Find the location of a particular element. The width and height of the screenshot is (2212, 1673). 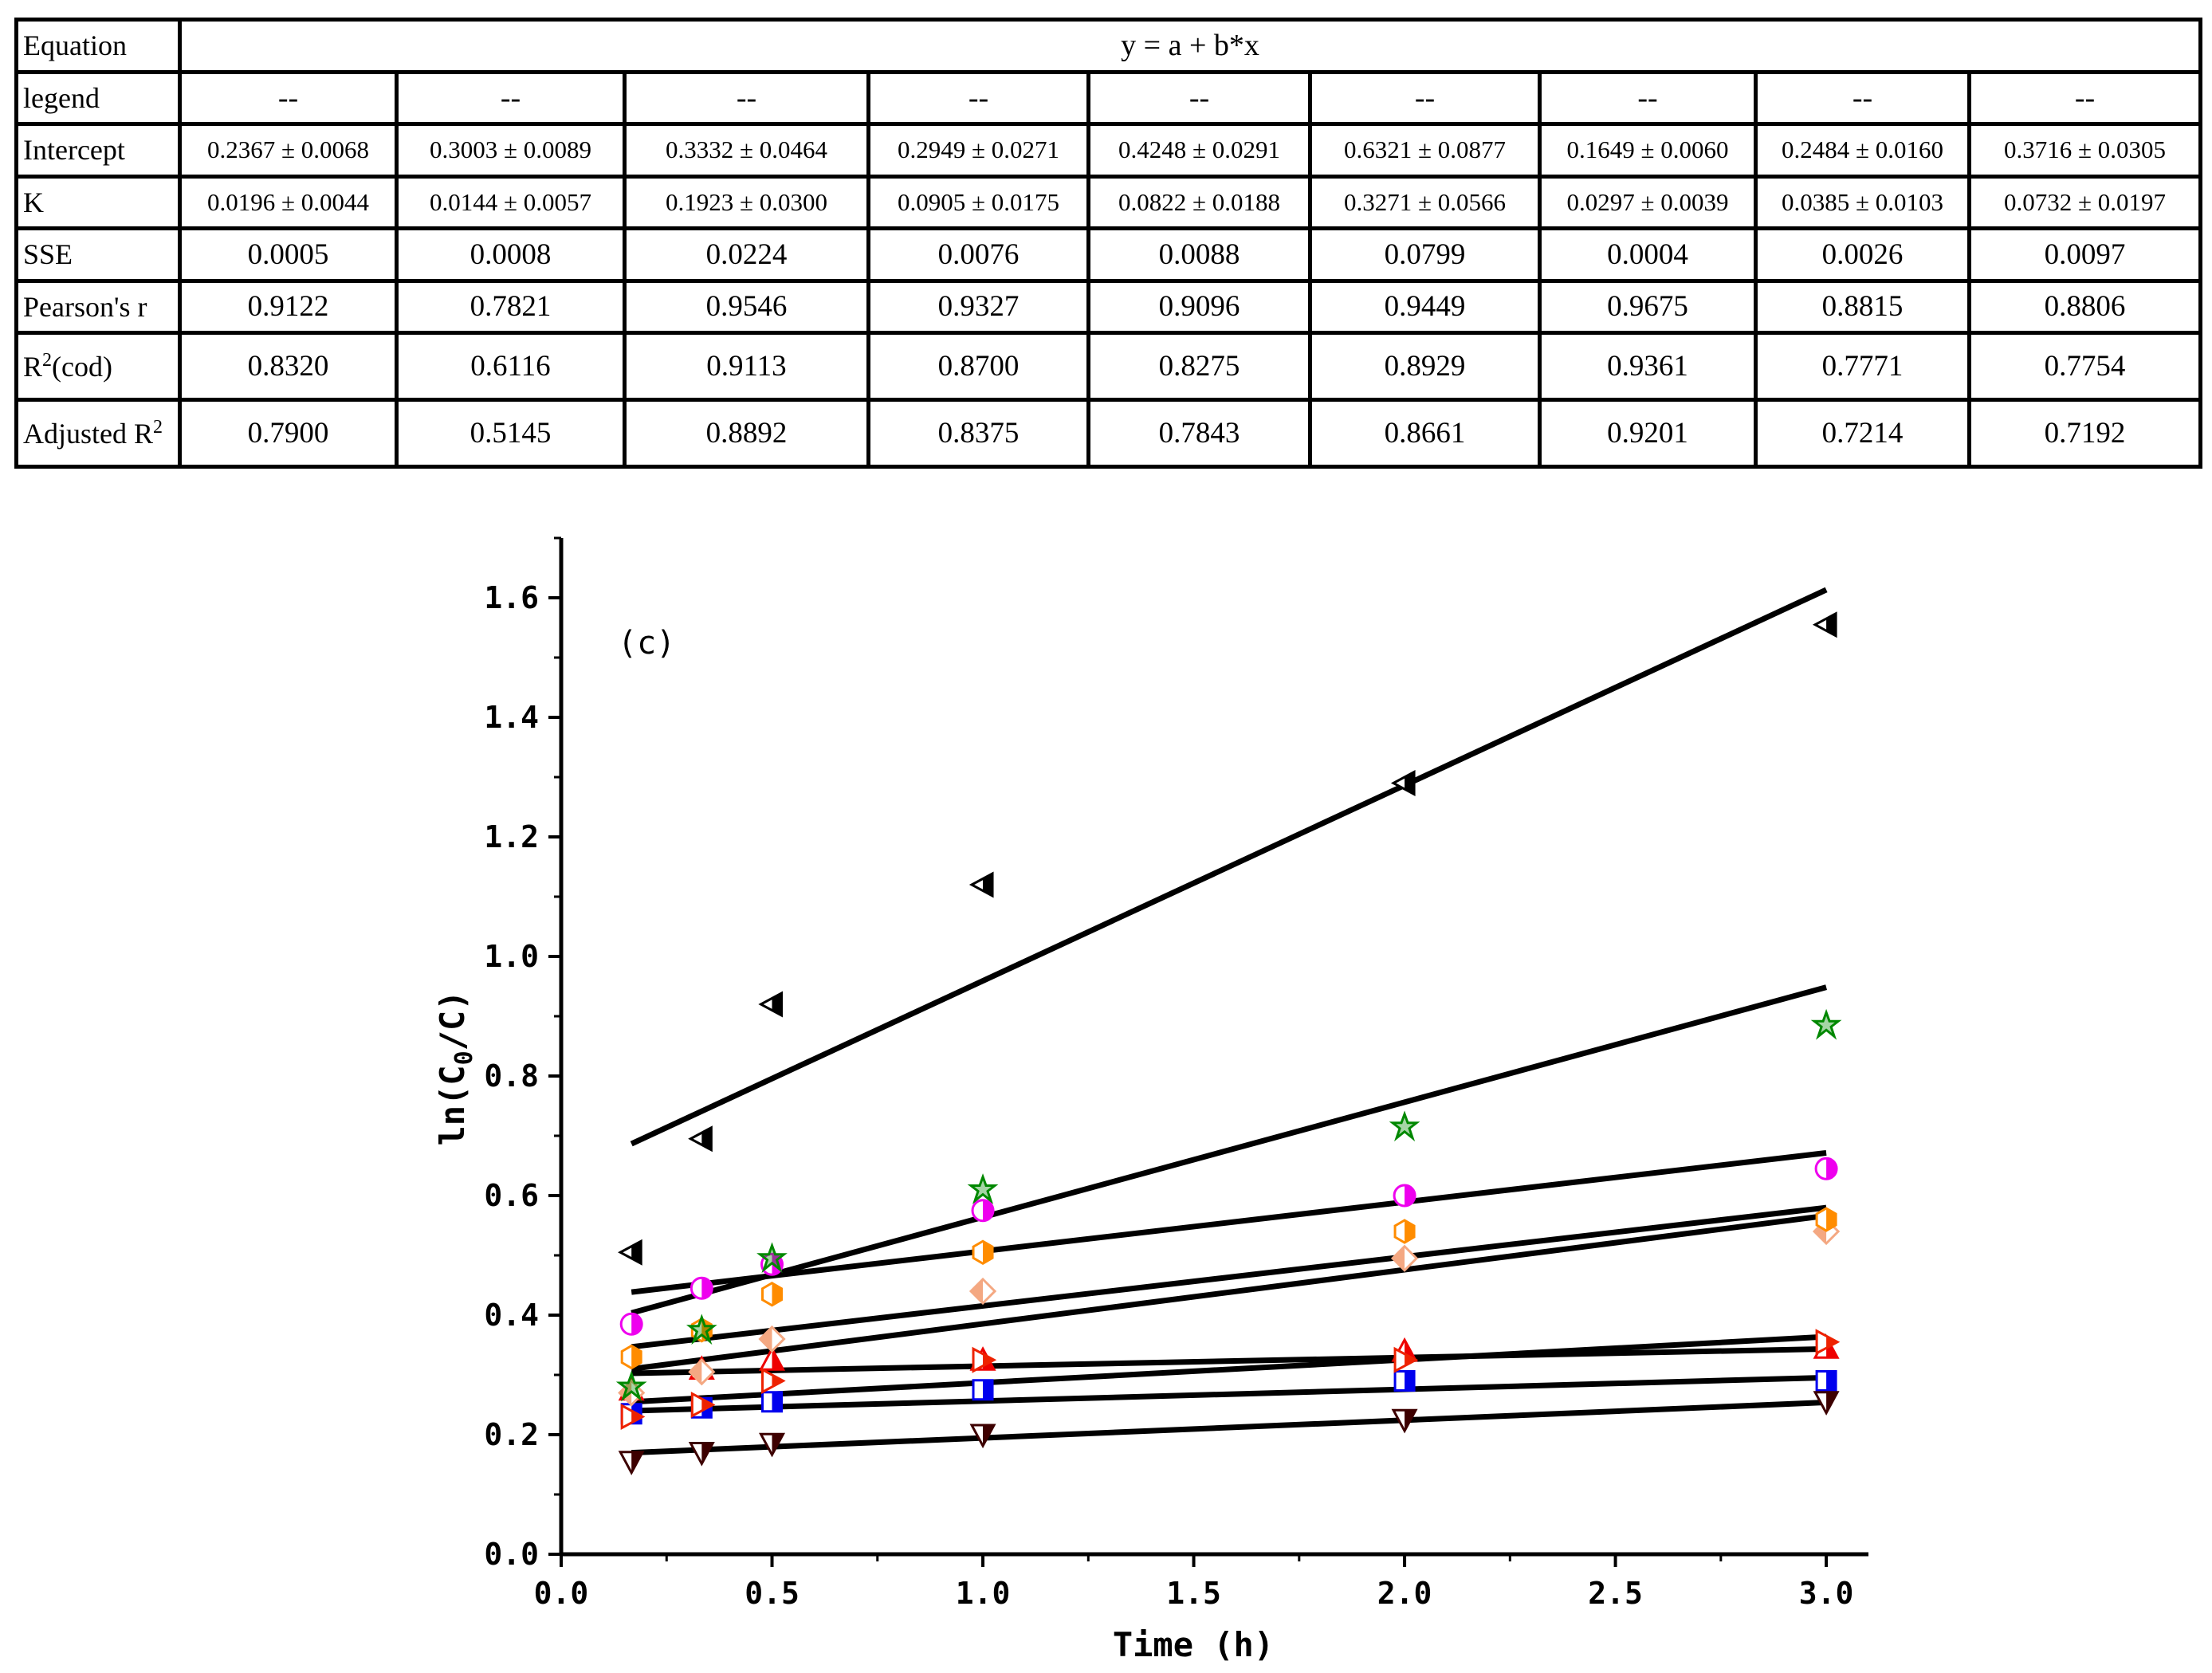

table-cell: 0.8320 is located at coordinates (288, 366).